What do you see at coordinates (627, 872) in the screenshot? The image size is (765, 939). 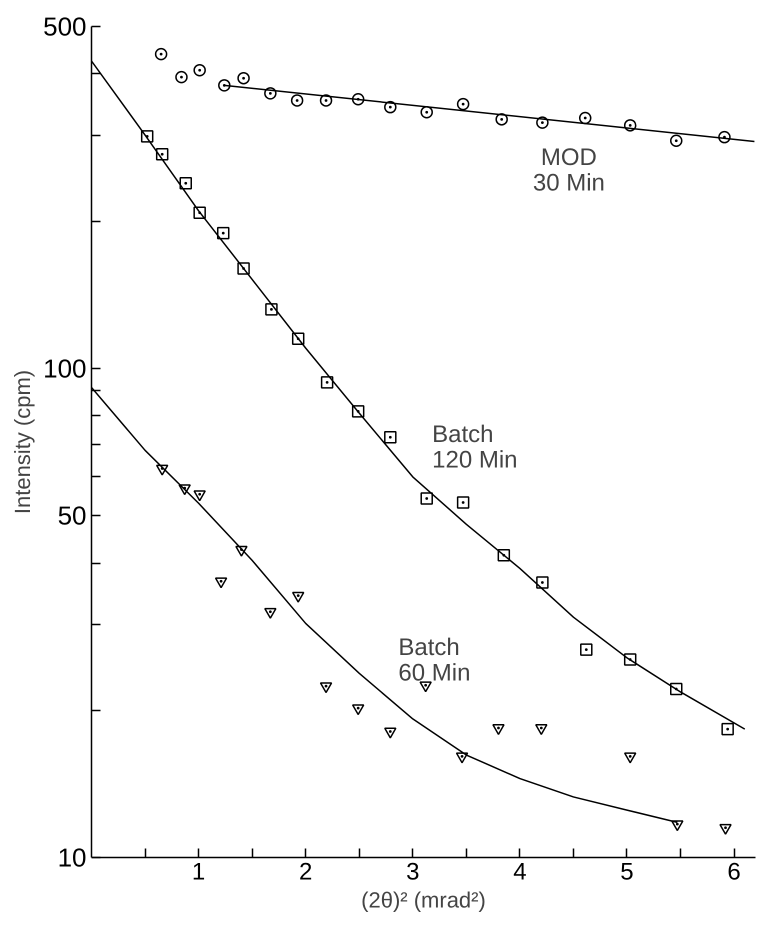 I see `x-tick-label: 5` at bounding box center [627, 872].